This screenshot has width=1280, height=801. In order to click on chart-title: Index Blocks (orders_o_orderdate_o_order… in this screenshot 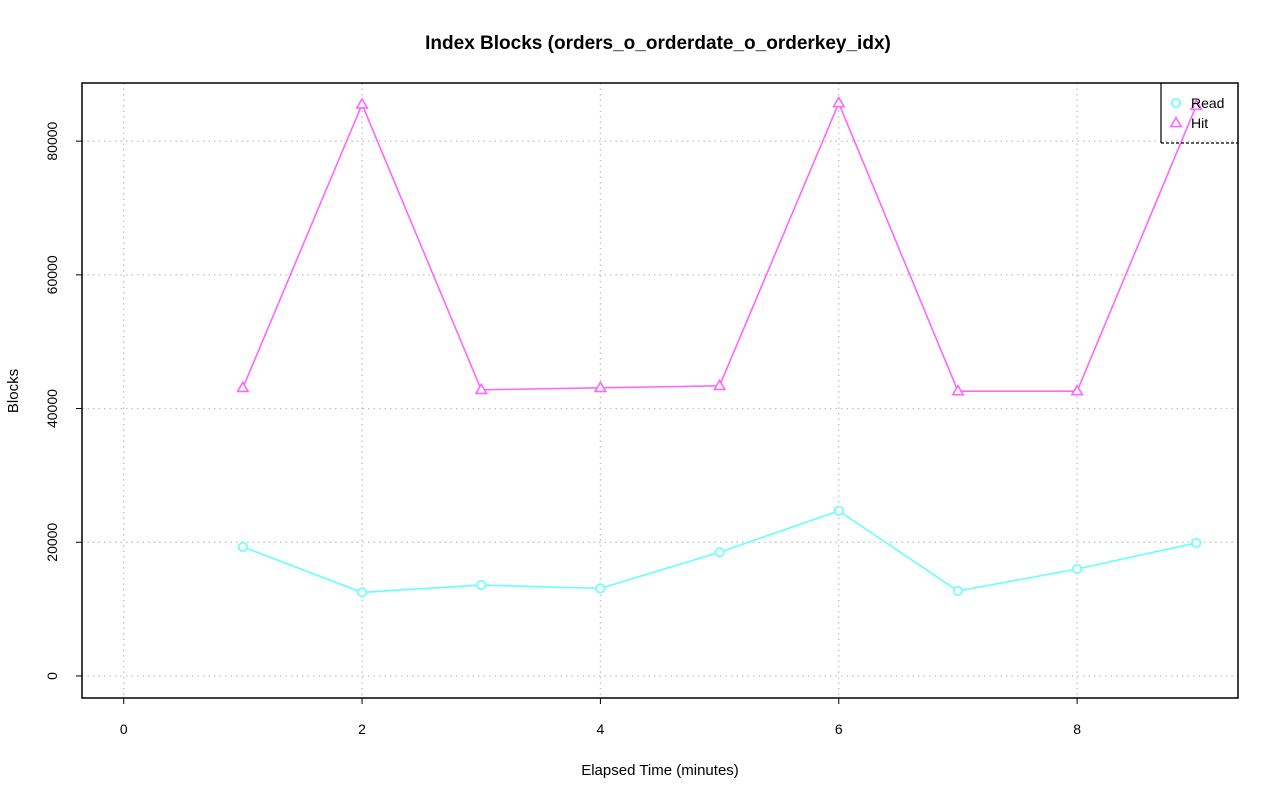, I will do `click(658, 43)`.